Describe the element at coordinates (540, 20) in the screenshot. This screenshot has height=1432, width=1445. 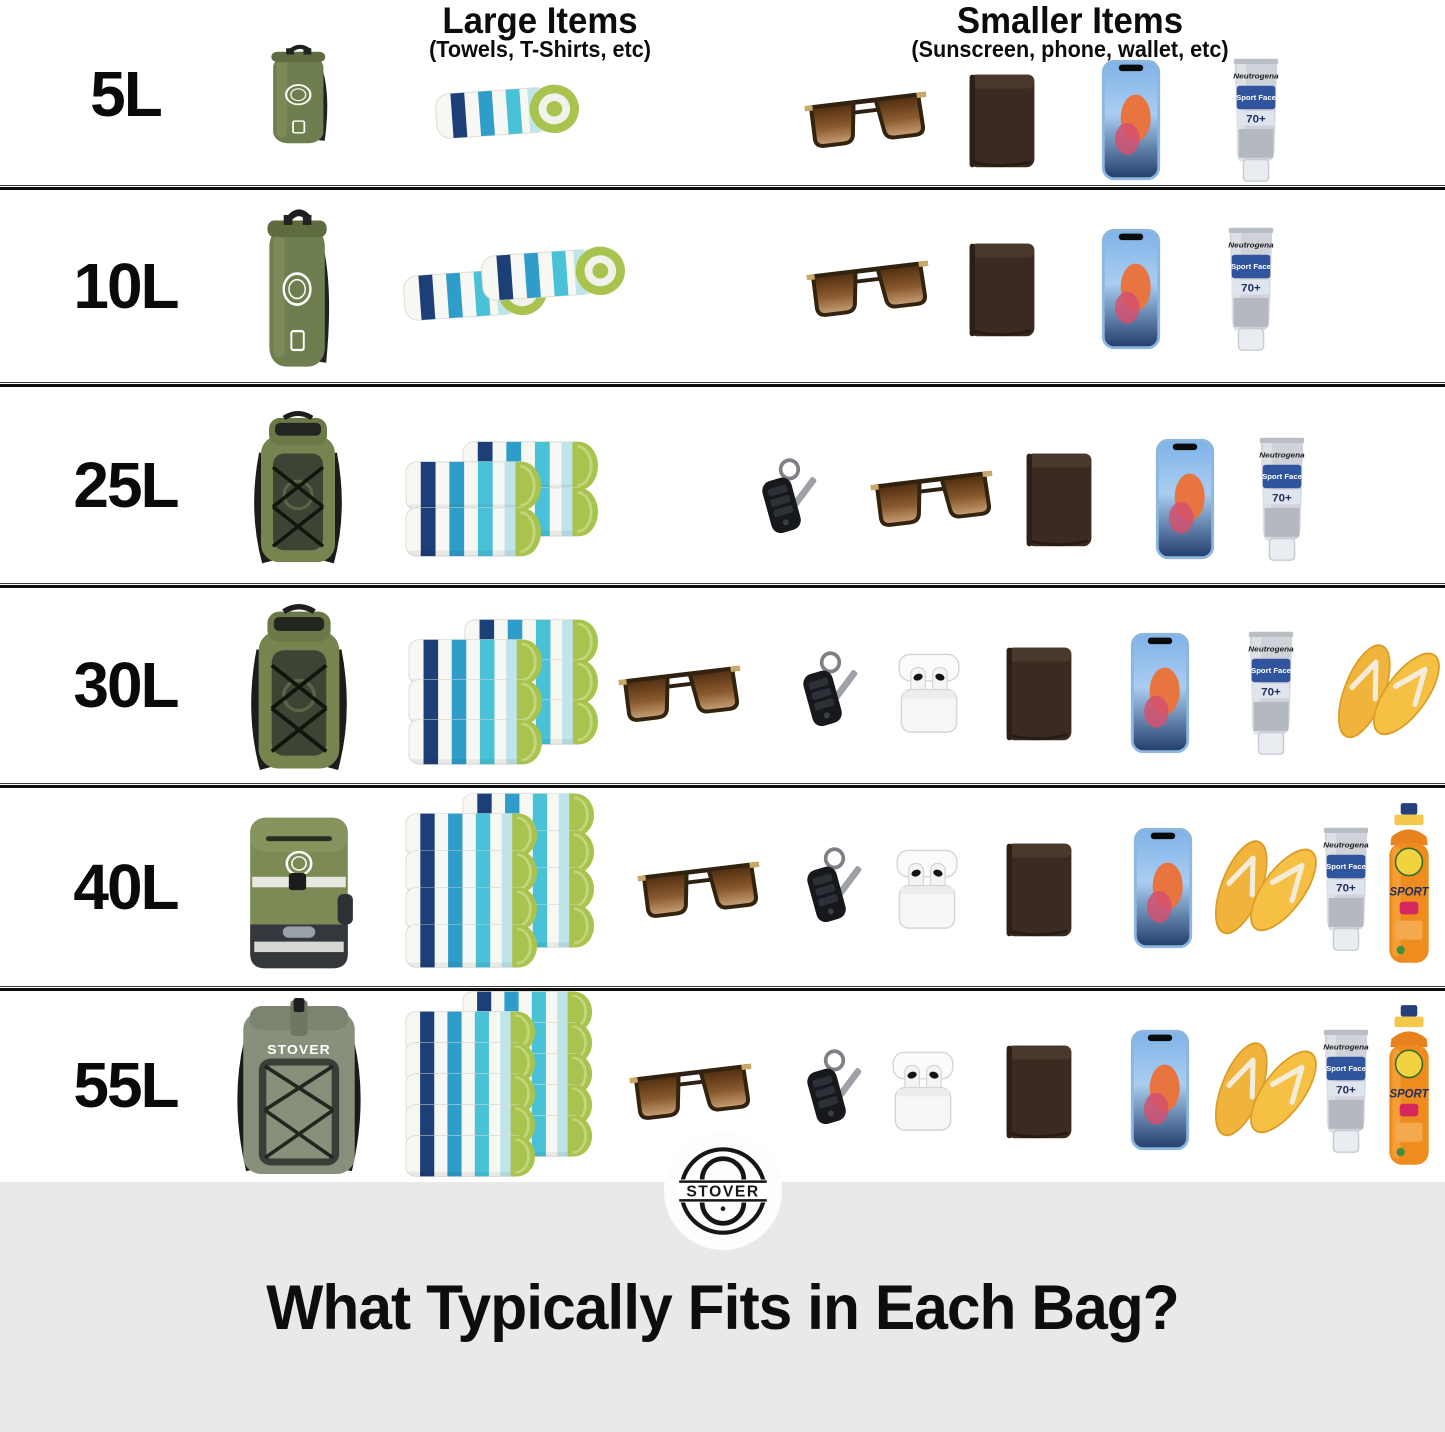
I see `header-large-items-title: Large Items` at that location.